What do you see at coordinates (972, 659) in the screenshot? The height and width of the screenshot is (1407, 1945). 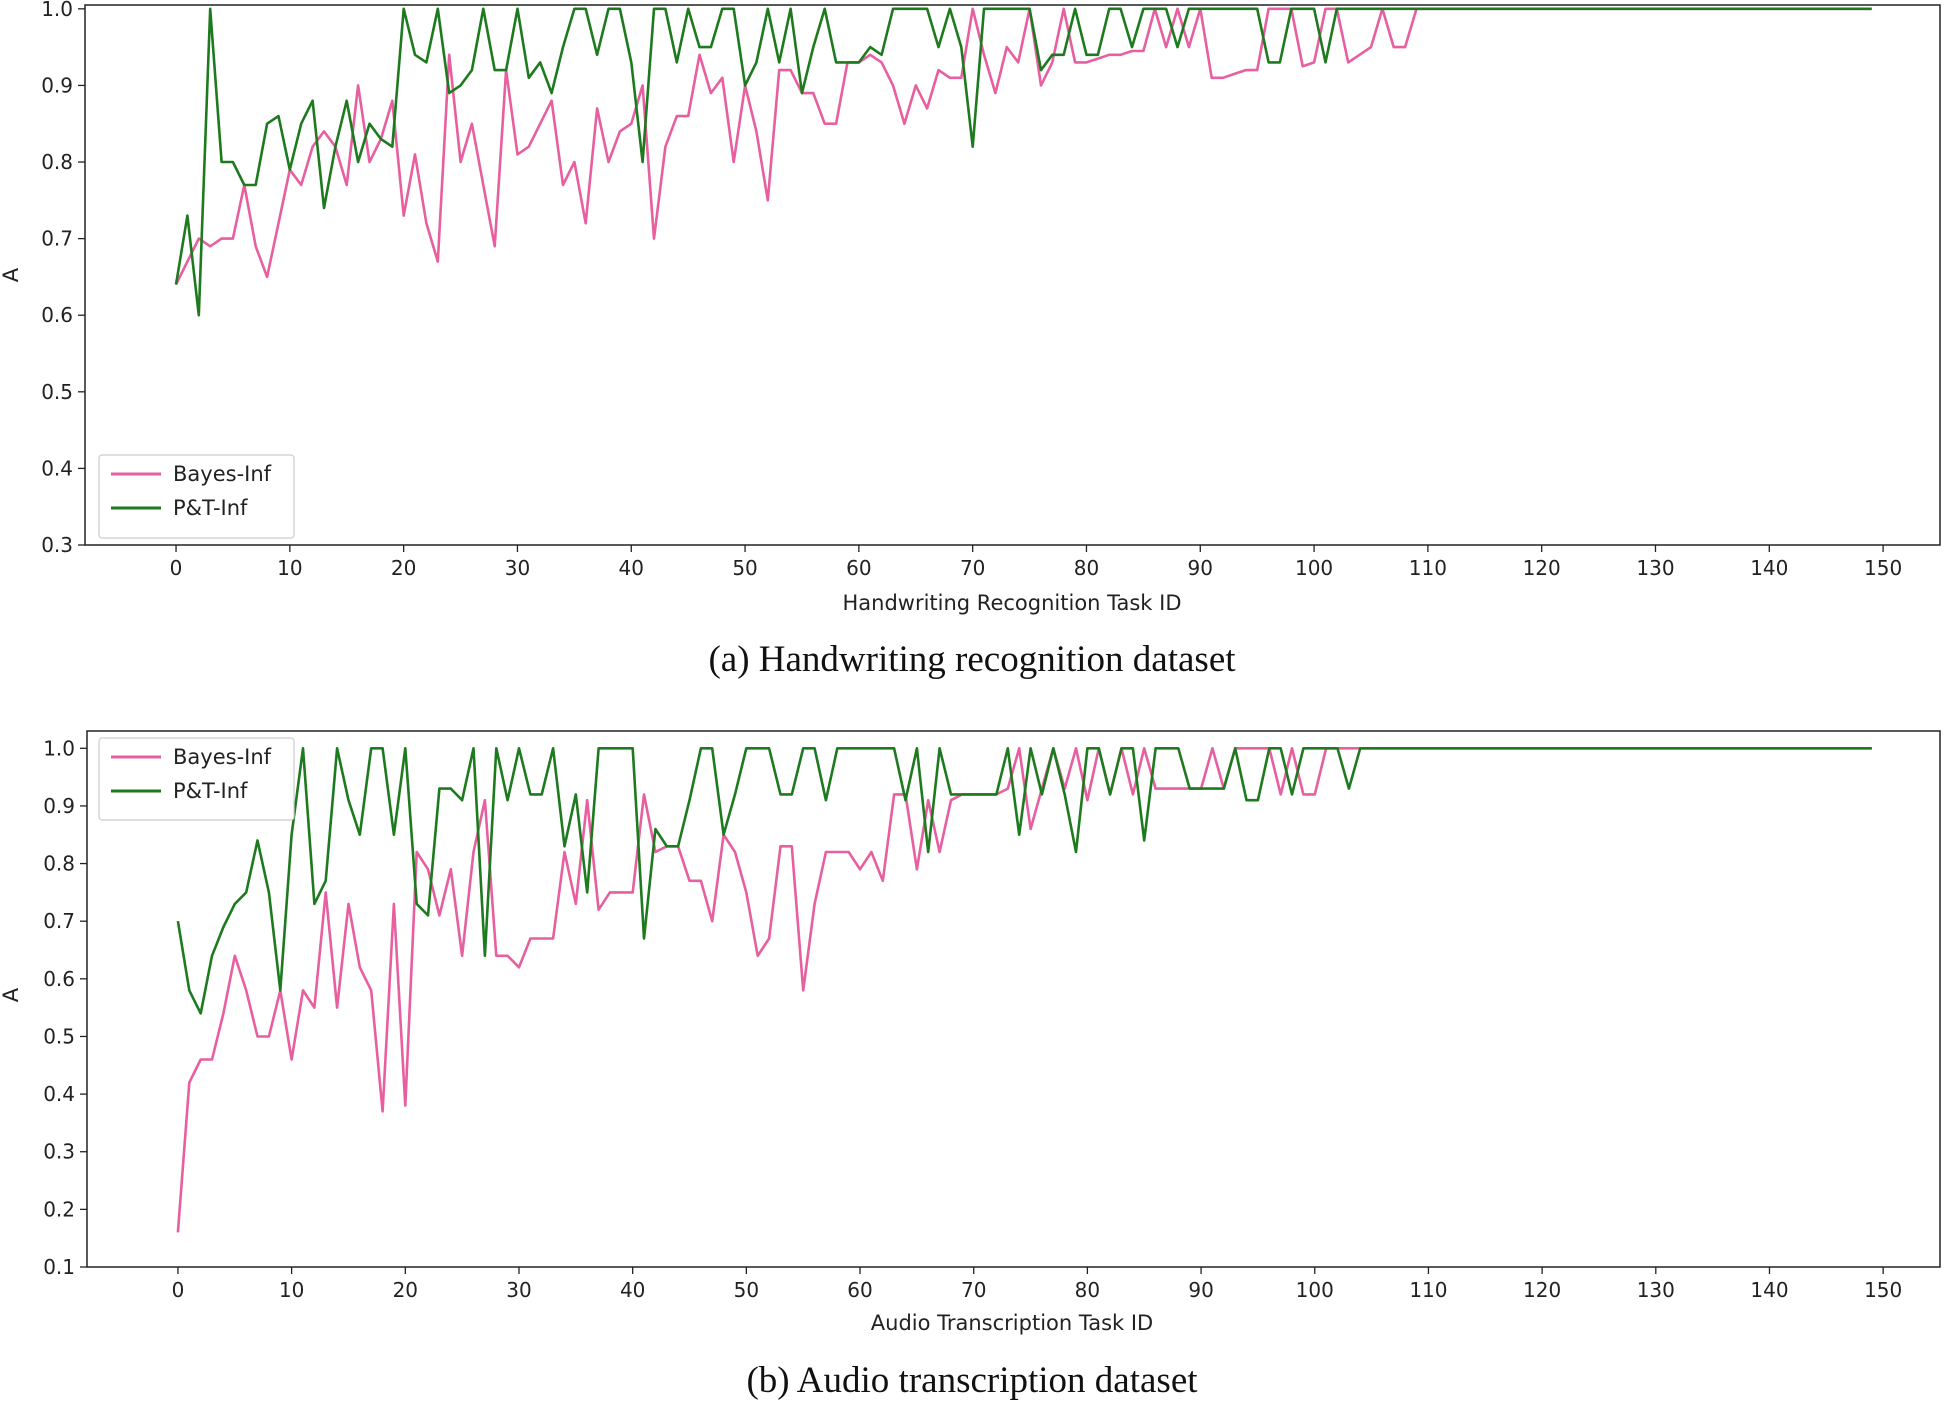 I see `caption-handwriting: (a) Handwriting recognition dataset` at bounding box center [972, 659].